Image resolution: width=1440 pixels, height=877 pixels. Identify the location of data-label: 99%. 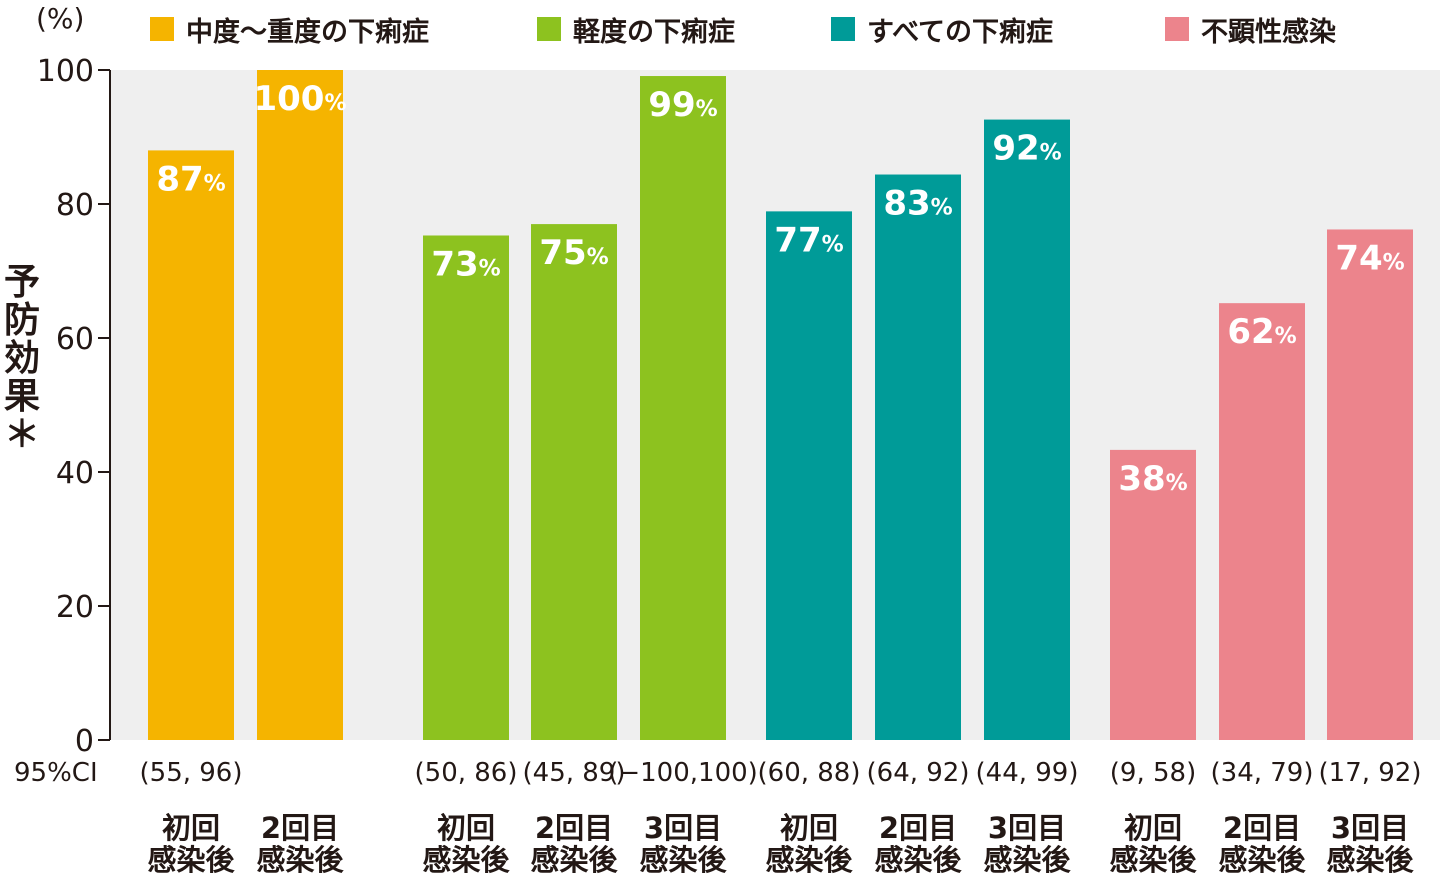
(682, 105).